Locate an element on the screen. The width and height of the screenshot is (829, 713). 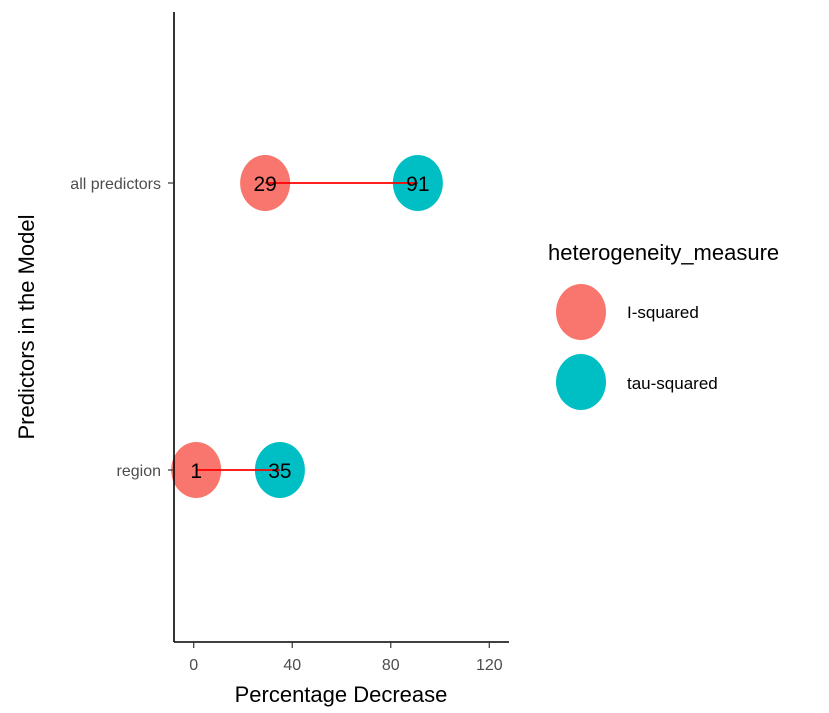
y-tick-label-region: region is located at coordinates (139, 471).